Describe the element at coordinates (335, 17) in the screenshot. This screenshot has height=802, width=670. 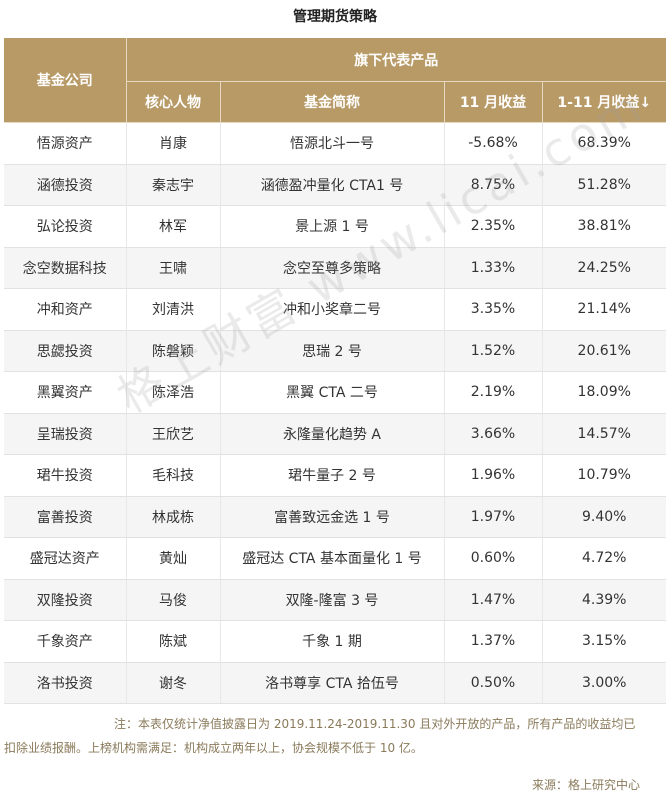
I see `page-title: 管理期货策略` at that location.